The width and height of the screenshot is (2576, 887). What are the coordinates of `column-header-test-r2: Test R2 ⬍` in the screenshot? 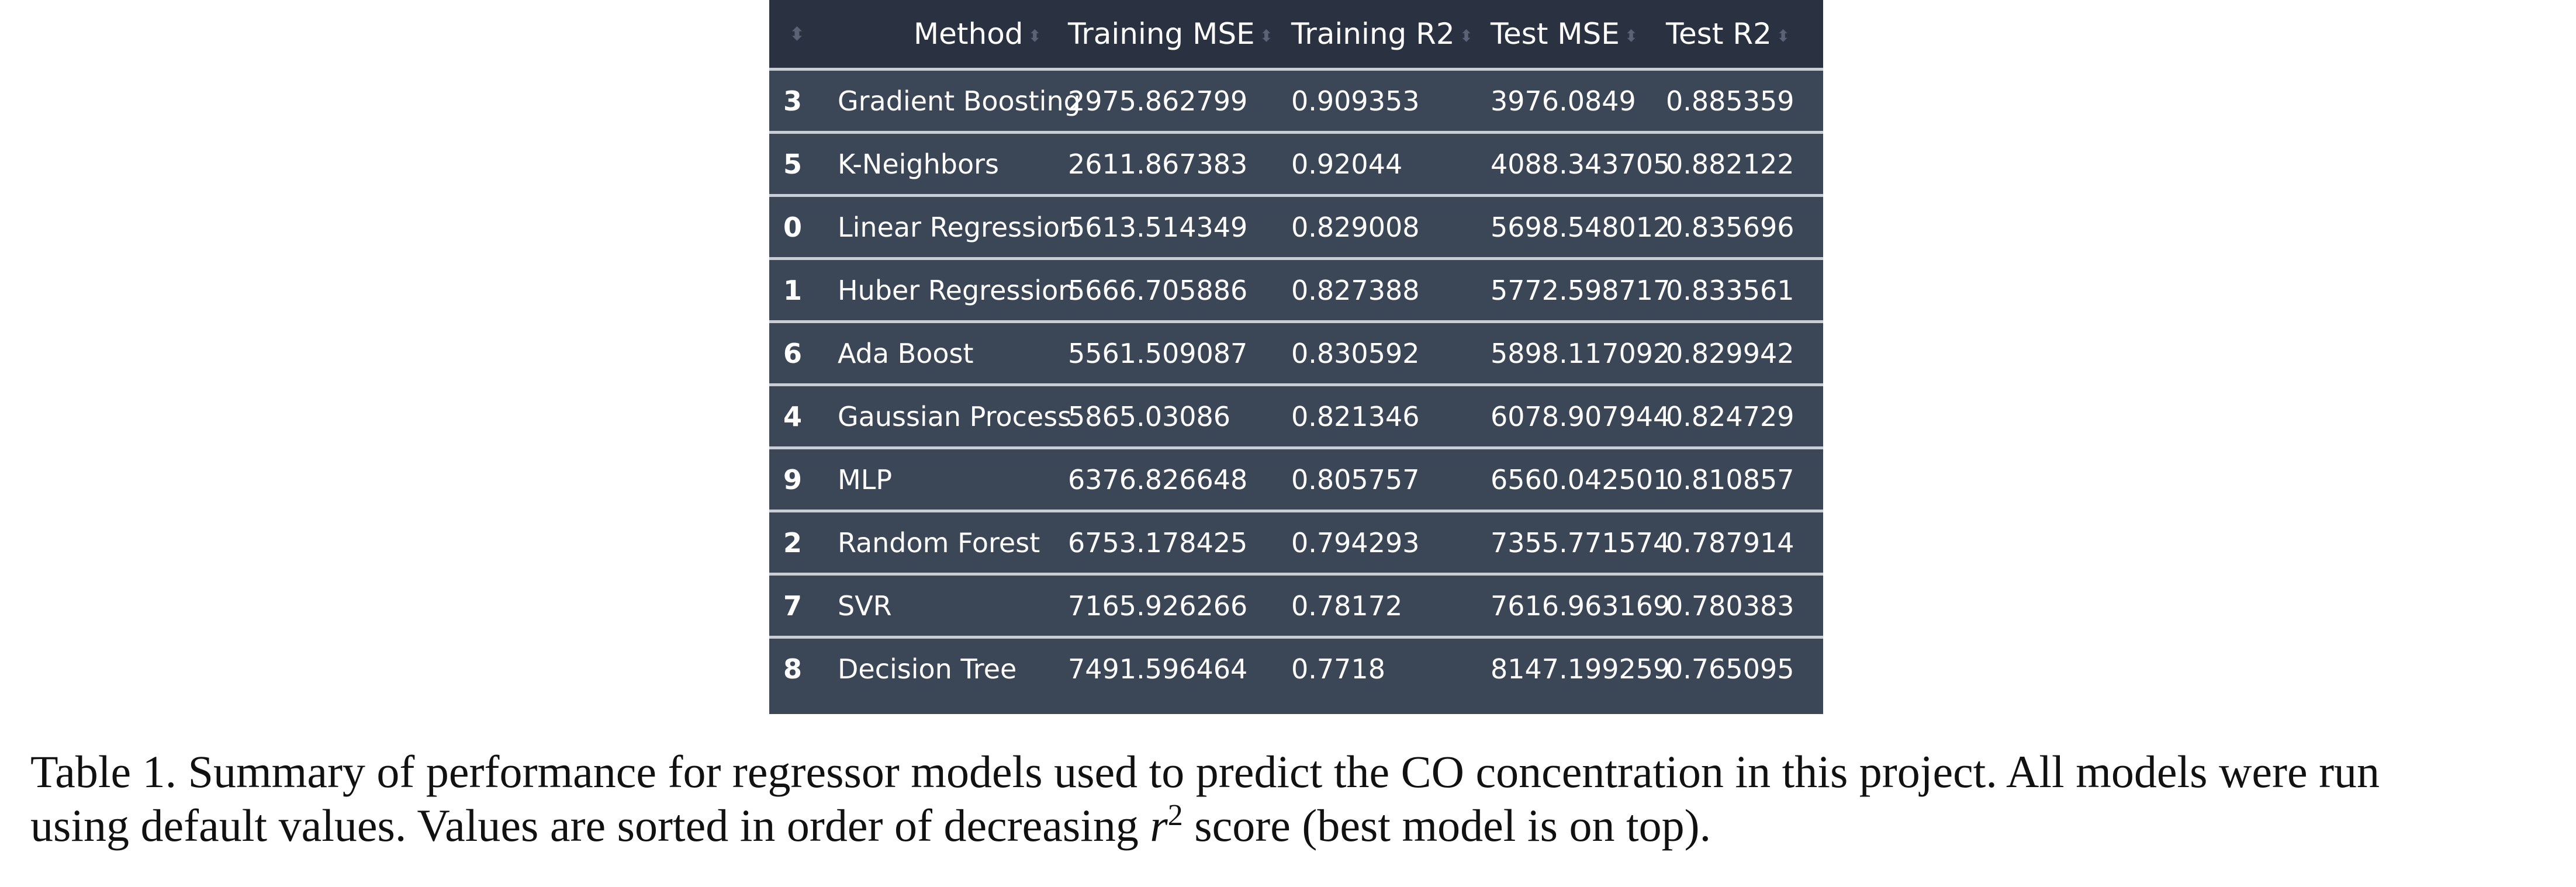 It's located at (1728, 34).